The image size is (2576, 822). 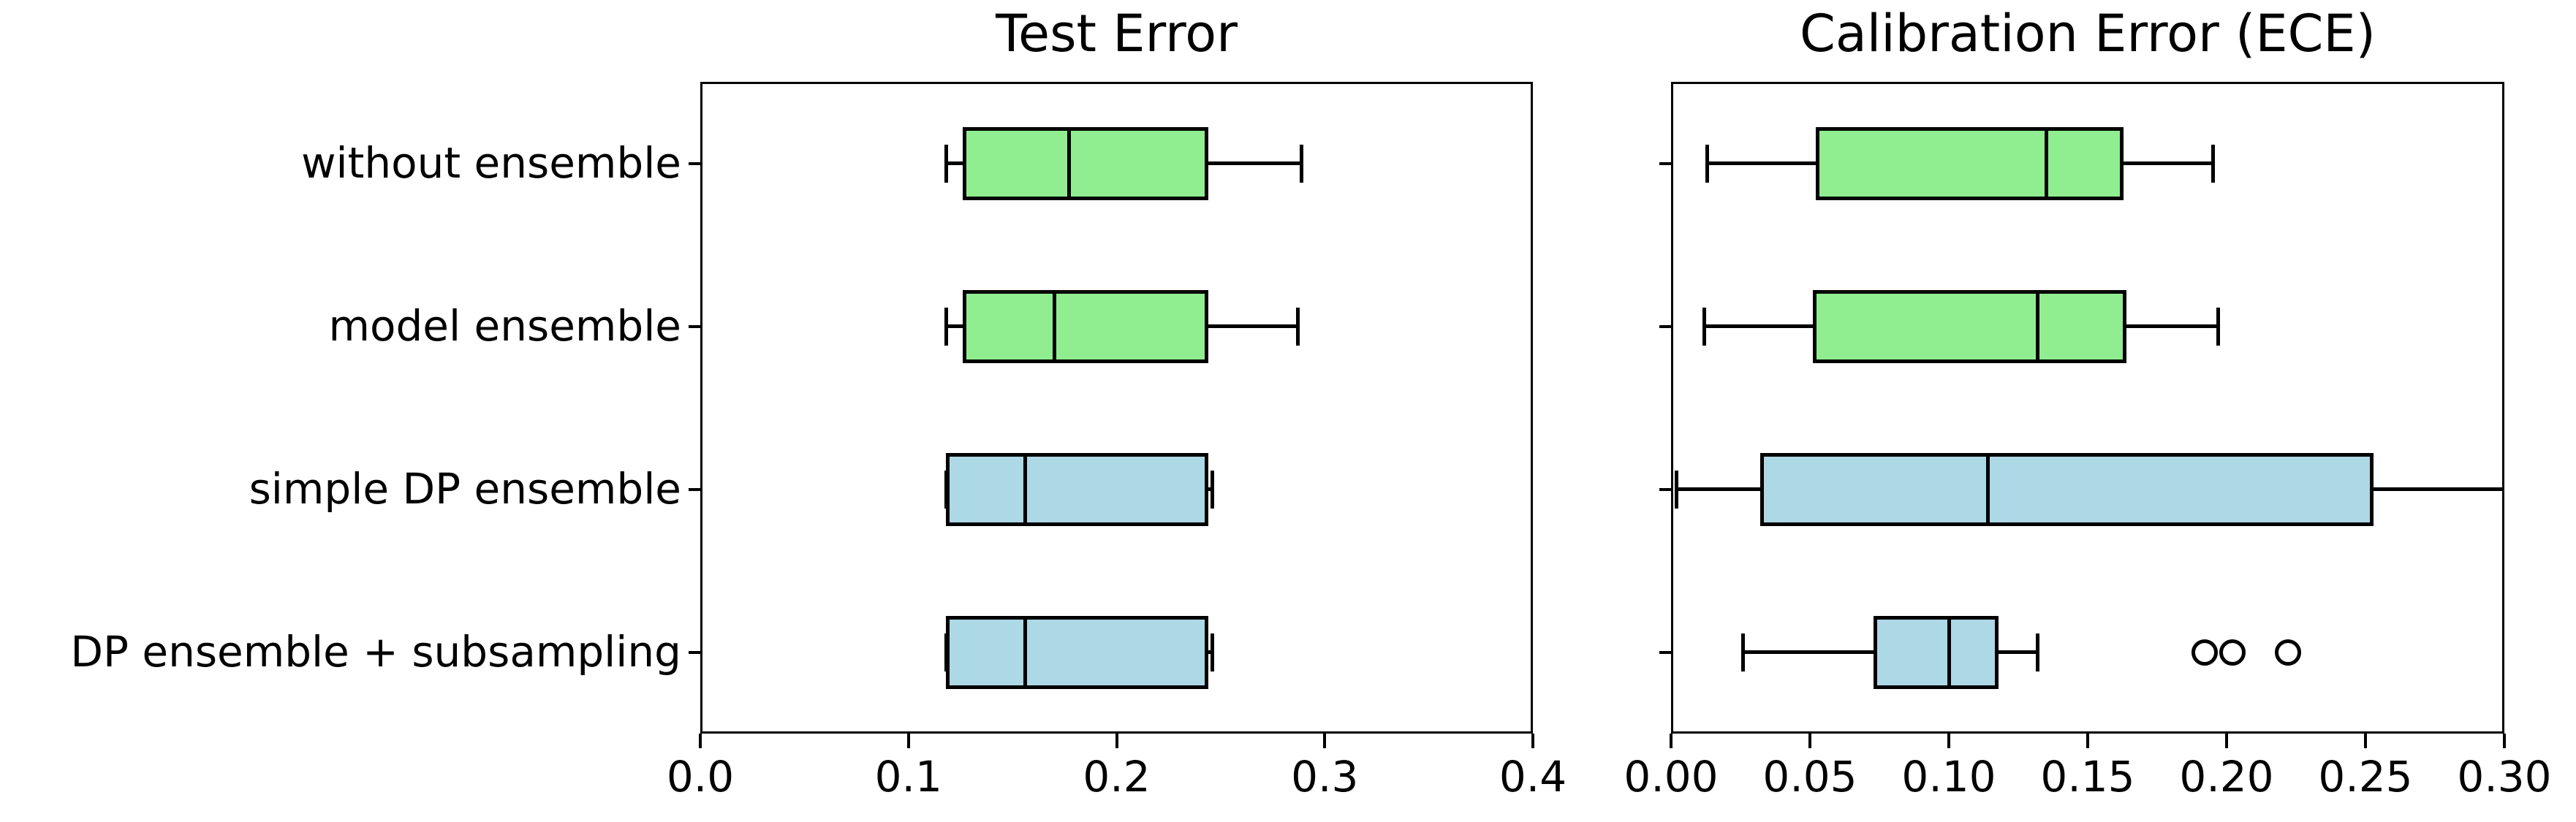 What do you see at coordinates (2504, 777) in the screenshot?
I see `x-tick-label: 0.30` at bounding box center [2504, 777].